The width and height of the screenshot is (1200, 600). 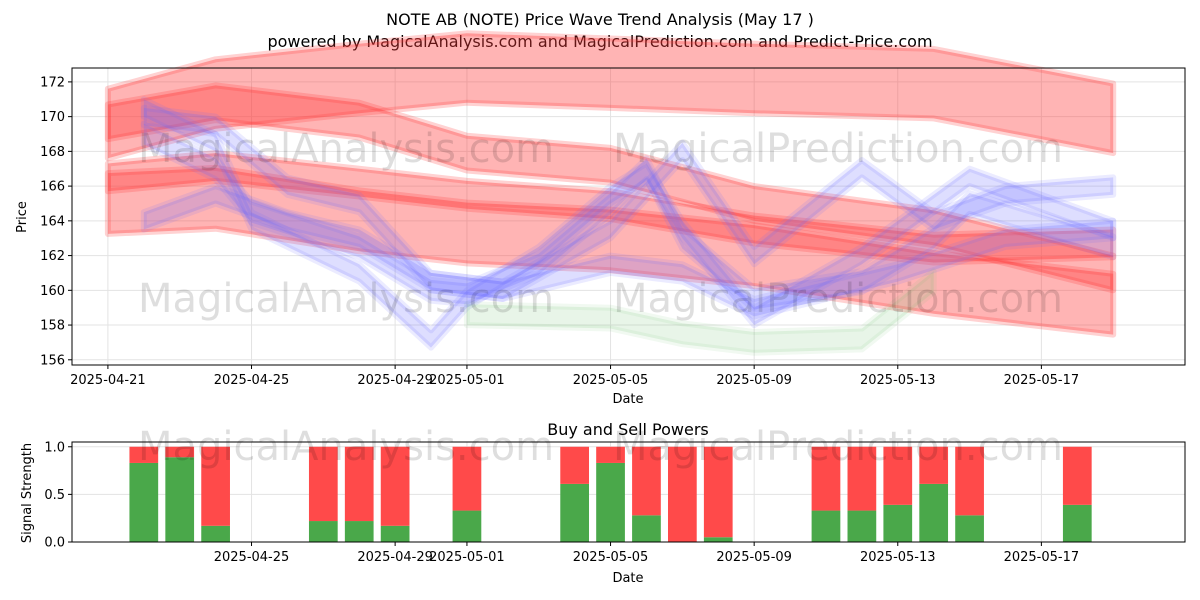 What do you see at coordinates (54, 447) in the screenshot?
I see `power-y-tick-label: 1.0` at bounding box center [54, 447].